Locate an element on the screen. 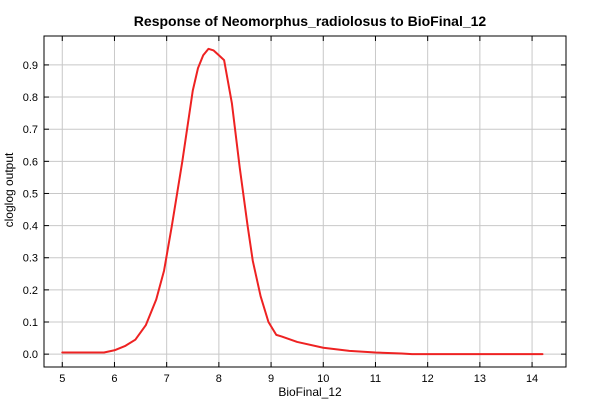  x-tick-label: 5 is located at coordinates (62, 379).